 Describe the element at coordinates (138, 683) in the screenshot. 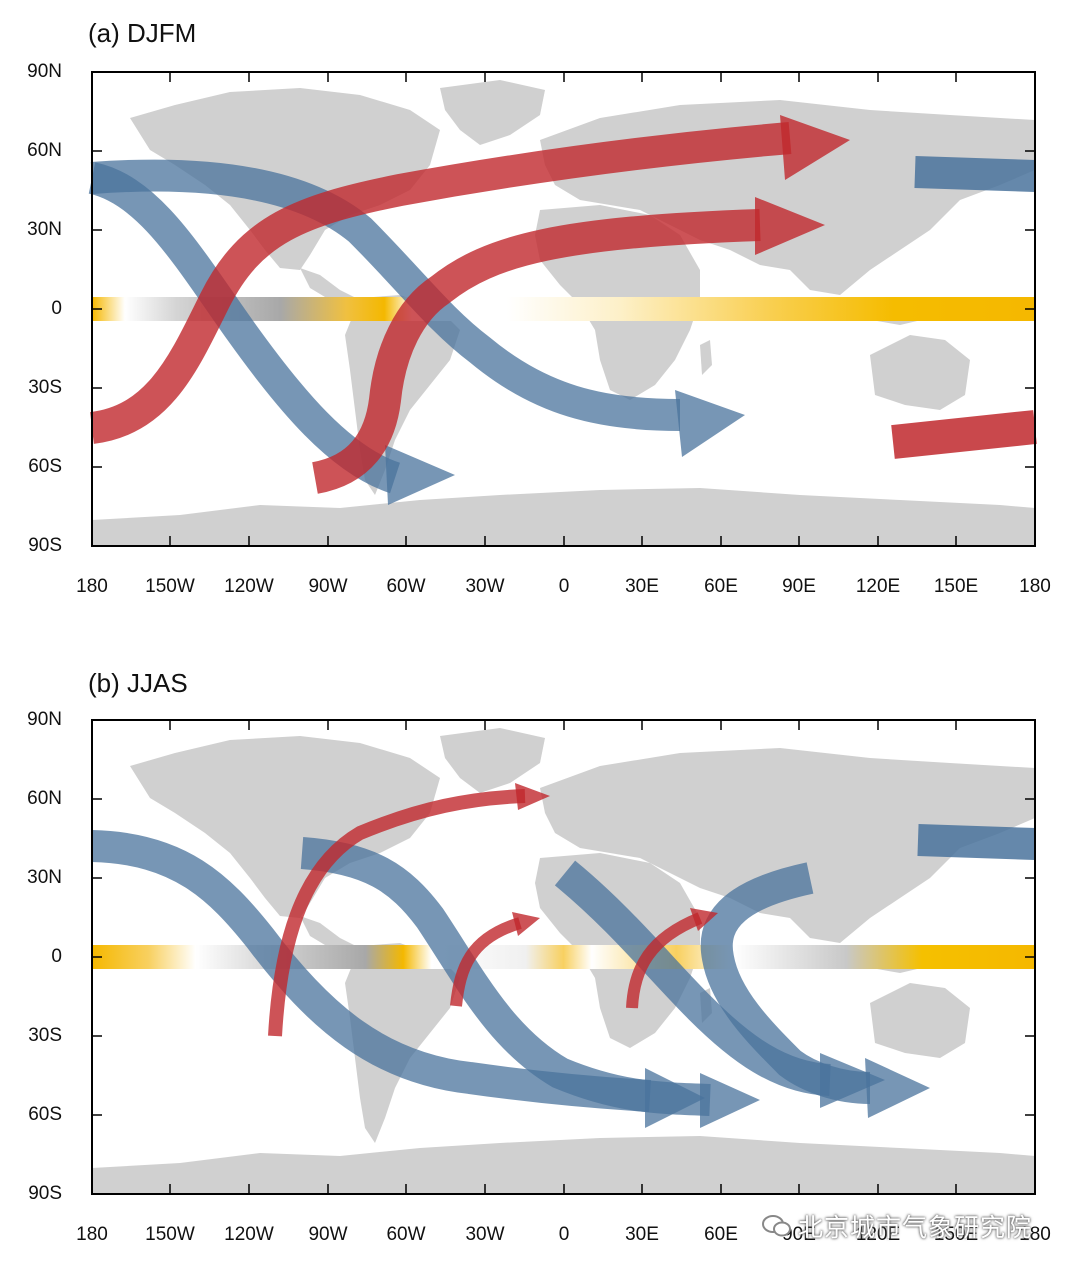

I see `panel-title: (b) JJAS` at that location.